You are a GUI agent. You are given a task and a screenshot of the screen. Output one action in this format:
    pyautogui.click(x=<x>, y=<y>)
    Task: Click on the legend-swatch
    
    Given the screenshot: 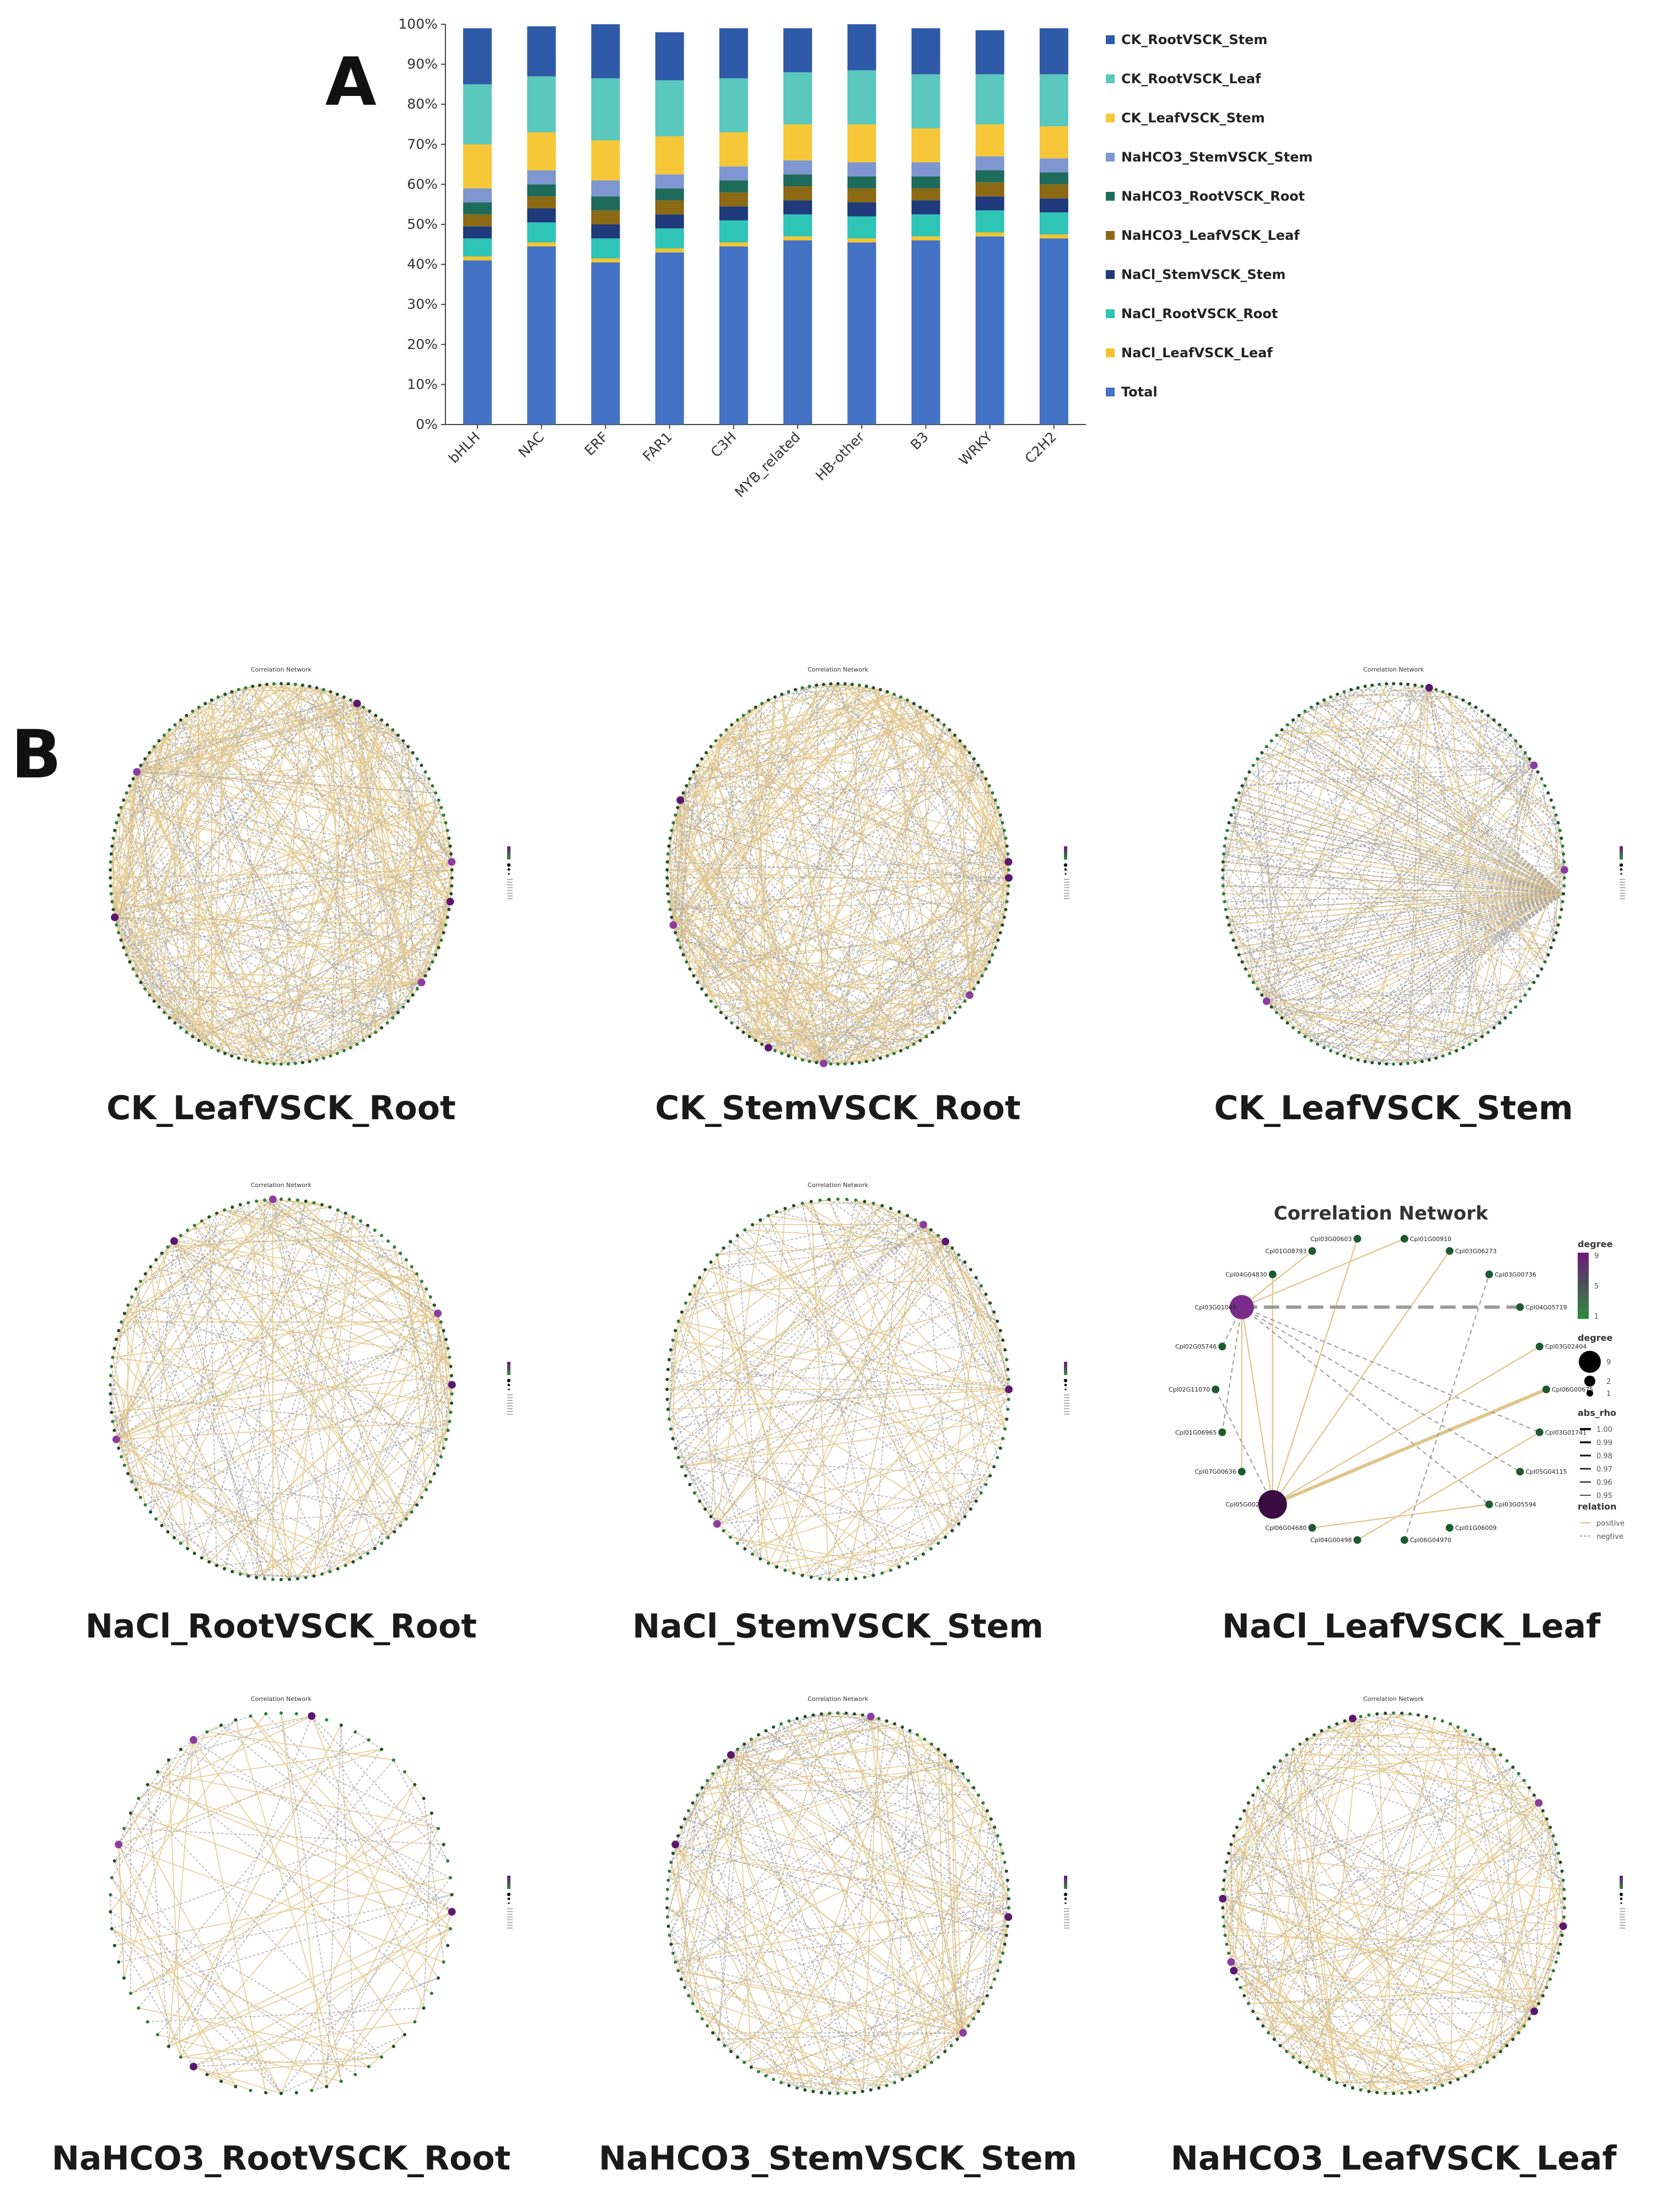 What is the action you would take?
    pyautogui.click(x=1110, y=274)
    